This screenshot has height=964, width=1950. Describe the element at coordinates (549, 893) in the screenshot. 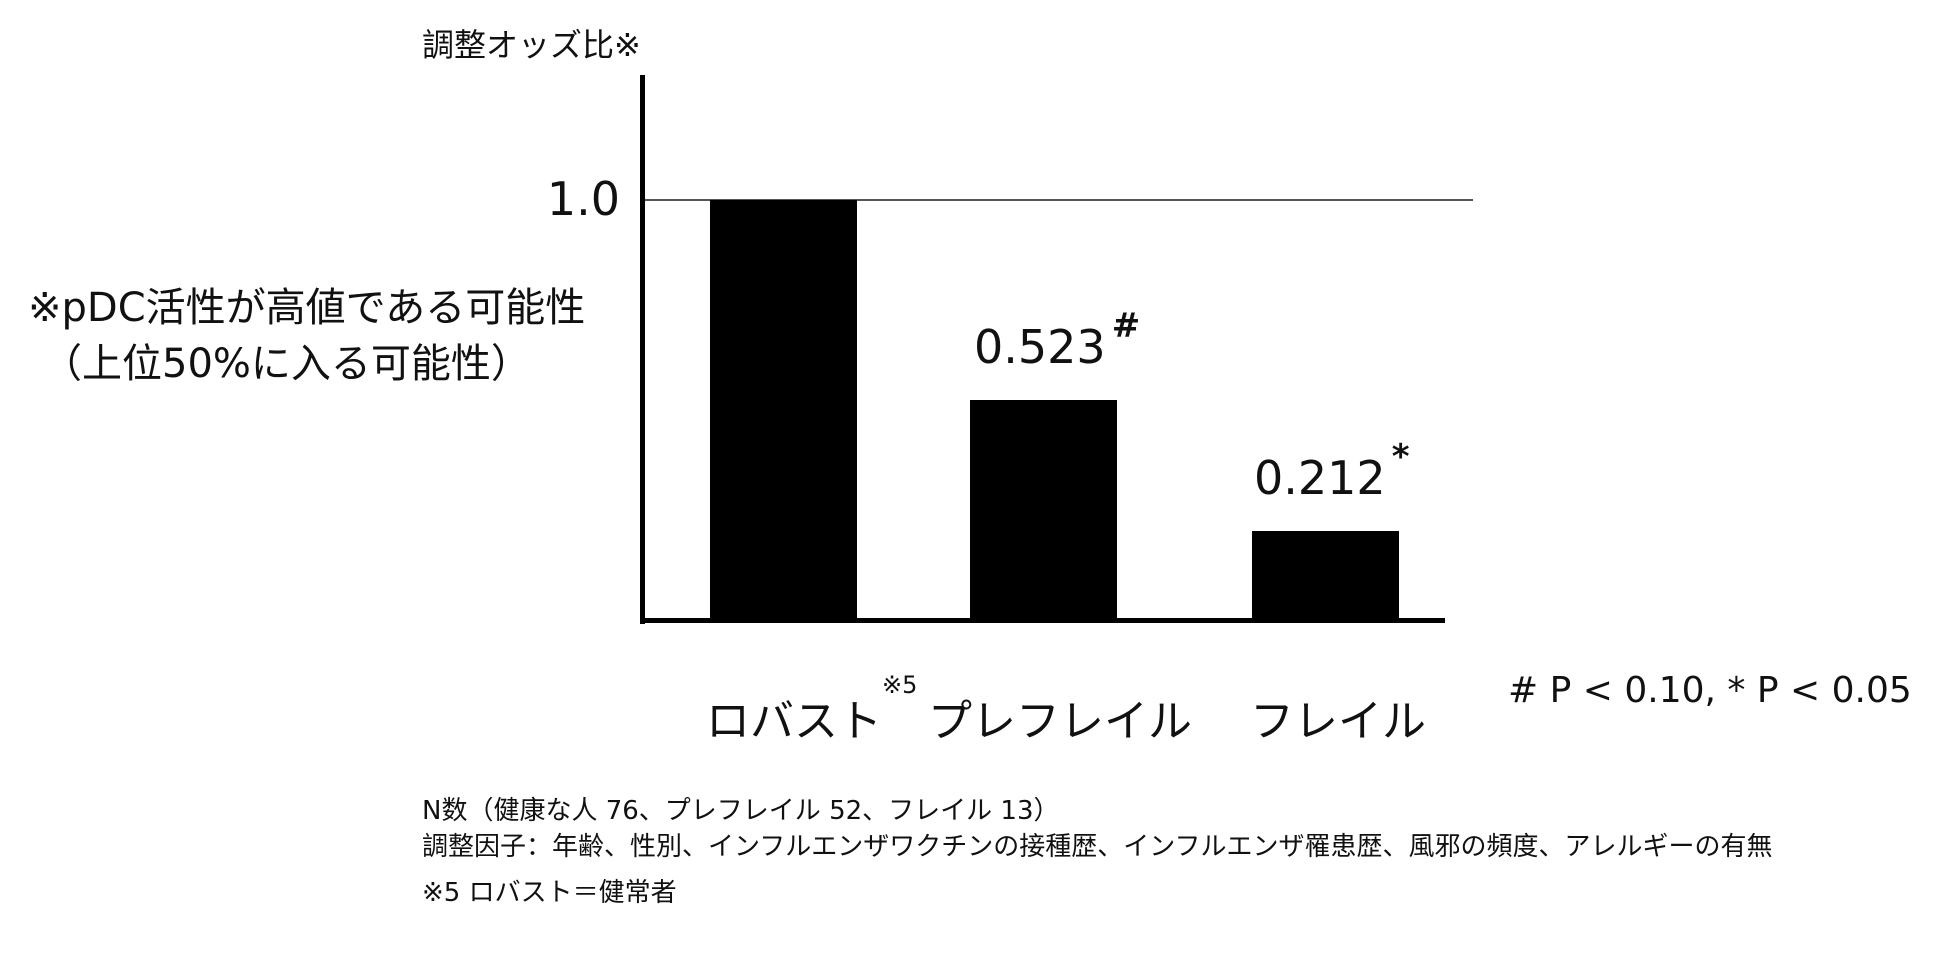

I see `footnote-5: ※5 ロバスト＝健常者` at that location.